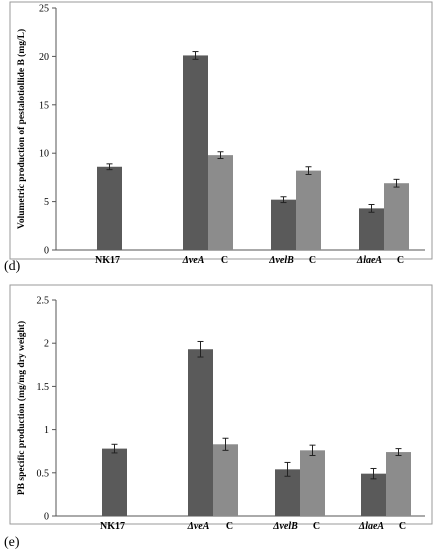  Describe the element at coordinates (44, 57) in the screenshot. I see `y-tick-label: 20` at that location.